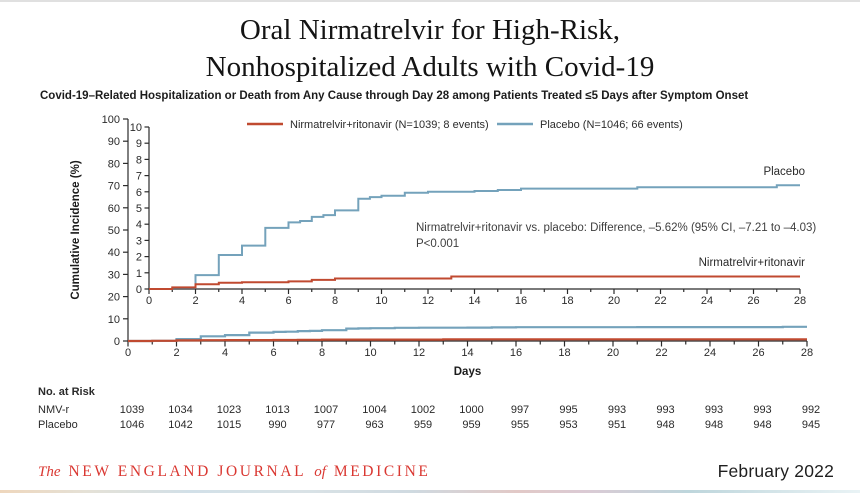  What do you see at coordinates (149, 301) in the screenshot?
I see `inset-x-tick-label: 0` at bounding box center [149, 301].